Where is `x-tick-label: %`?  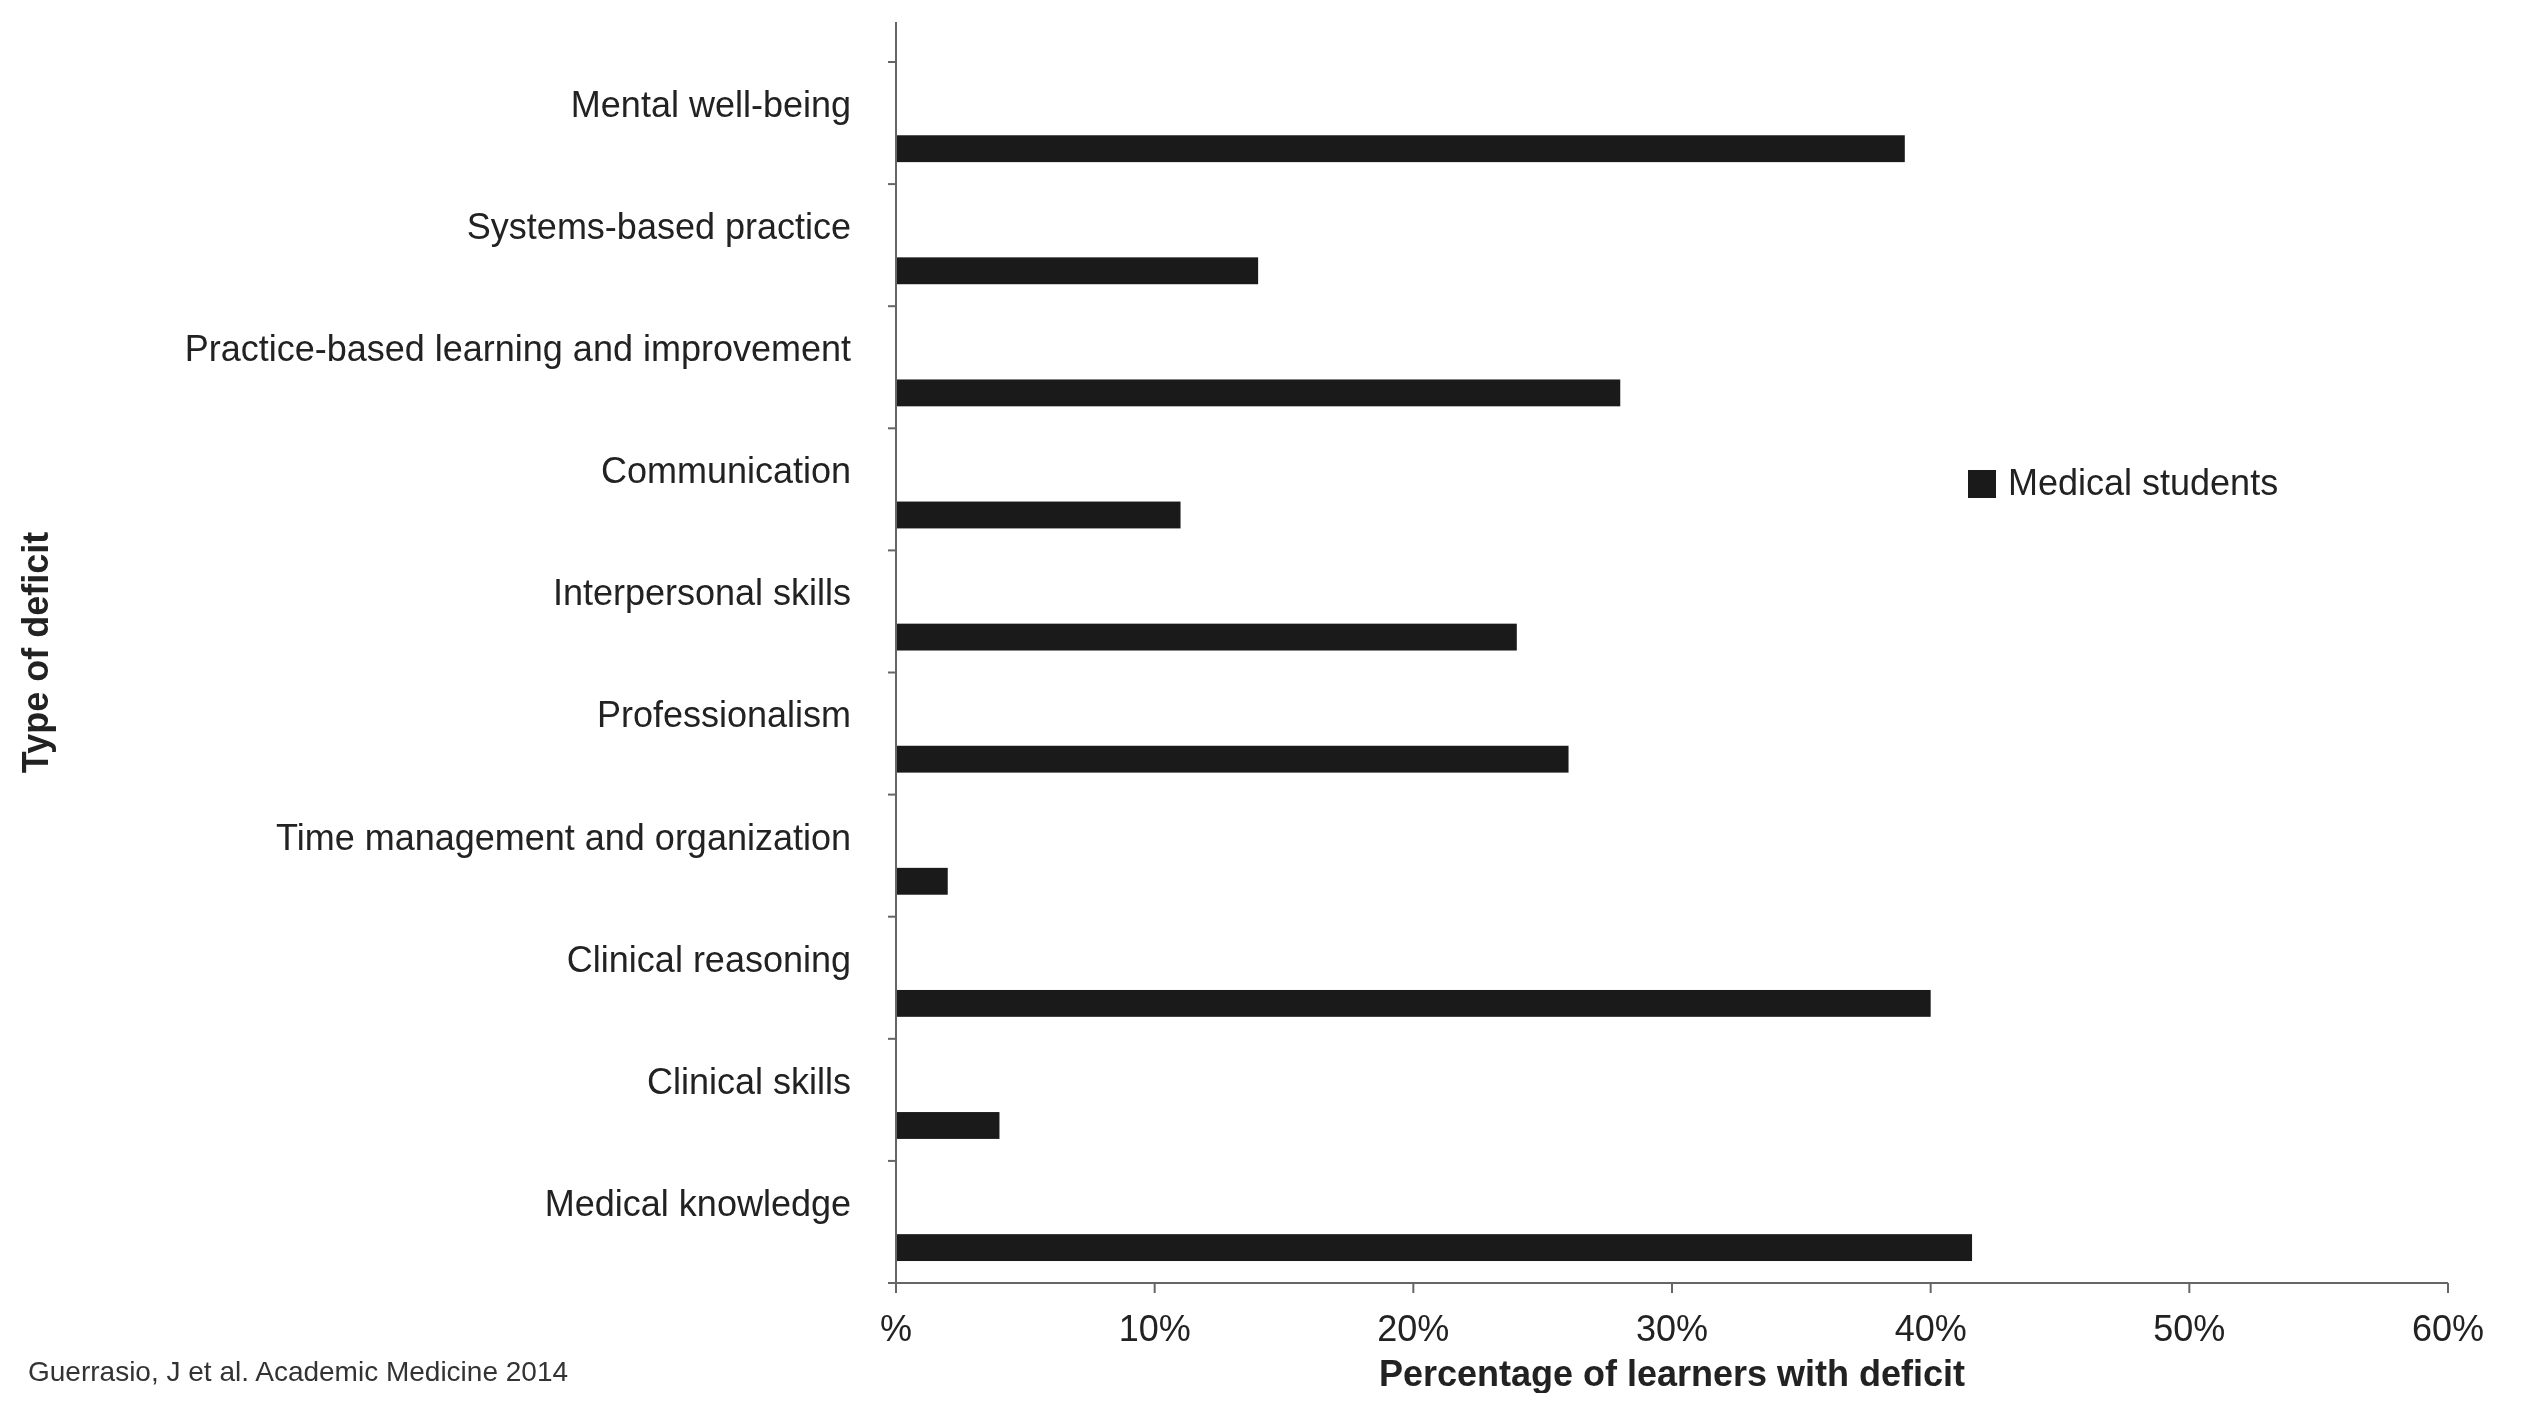 x-tick-label: % is located at coordinates (896, 1328).